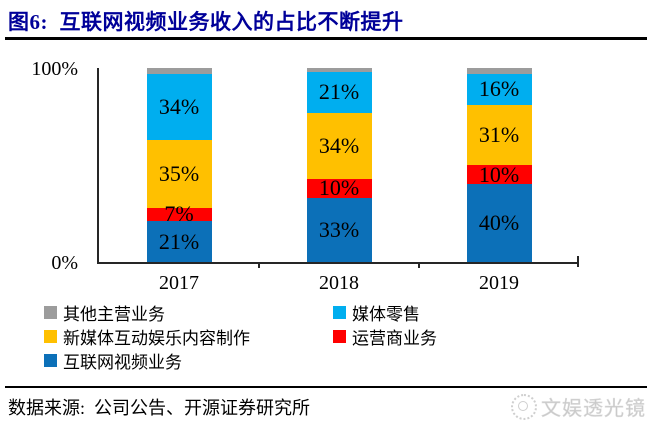 The width and height of the screenshot is (652, 428). Describe the element at coordinates (386, 314) in the screenshot. I see `legend-label: 媒体零售` at that location.